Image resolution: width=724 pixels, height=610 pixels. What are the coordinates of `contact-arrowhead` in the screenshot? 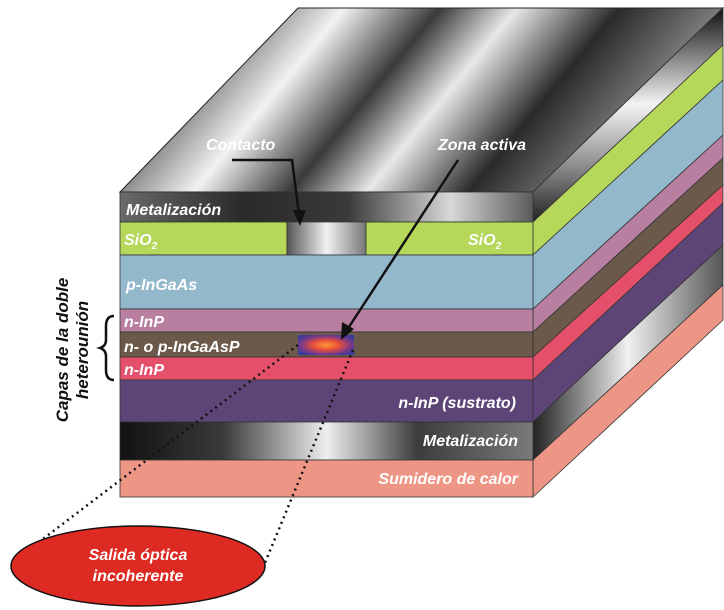 It's located at (299, 218).